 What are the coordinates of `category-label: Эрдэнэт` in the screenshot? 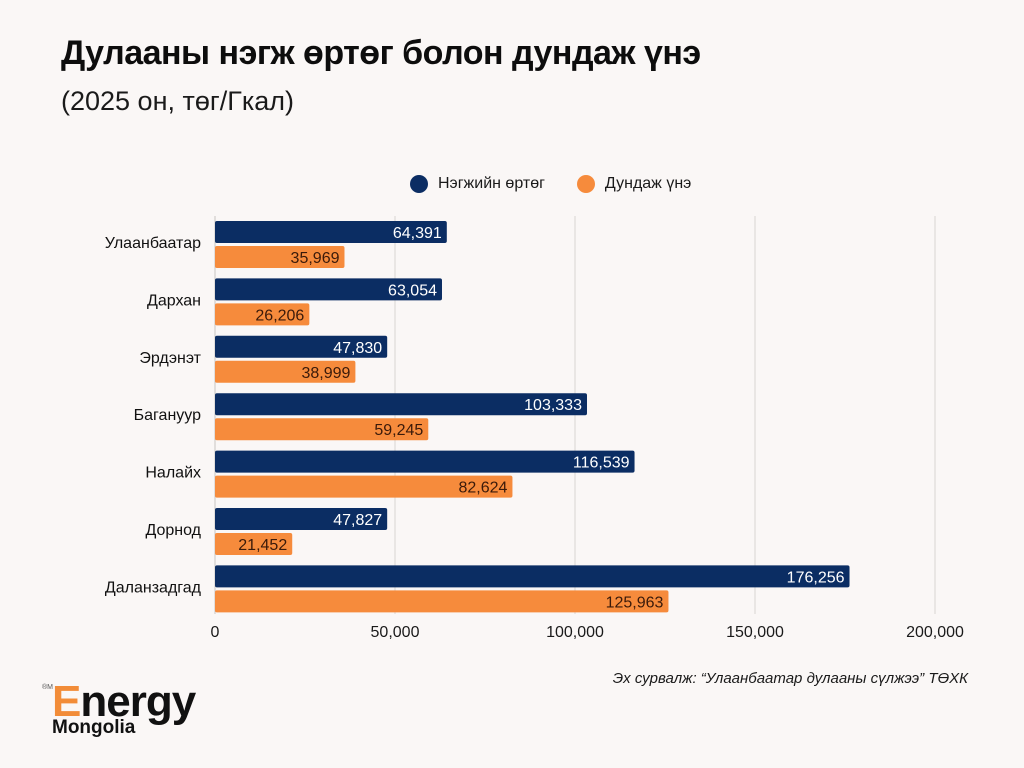 It's located at (170, 358).